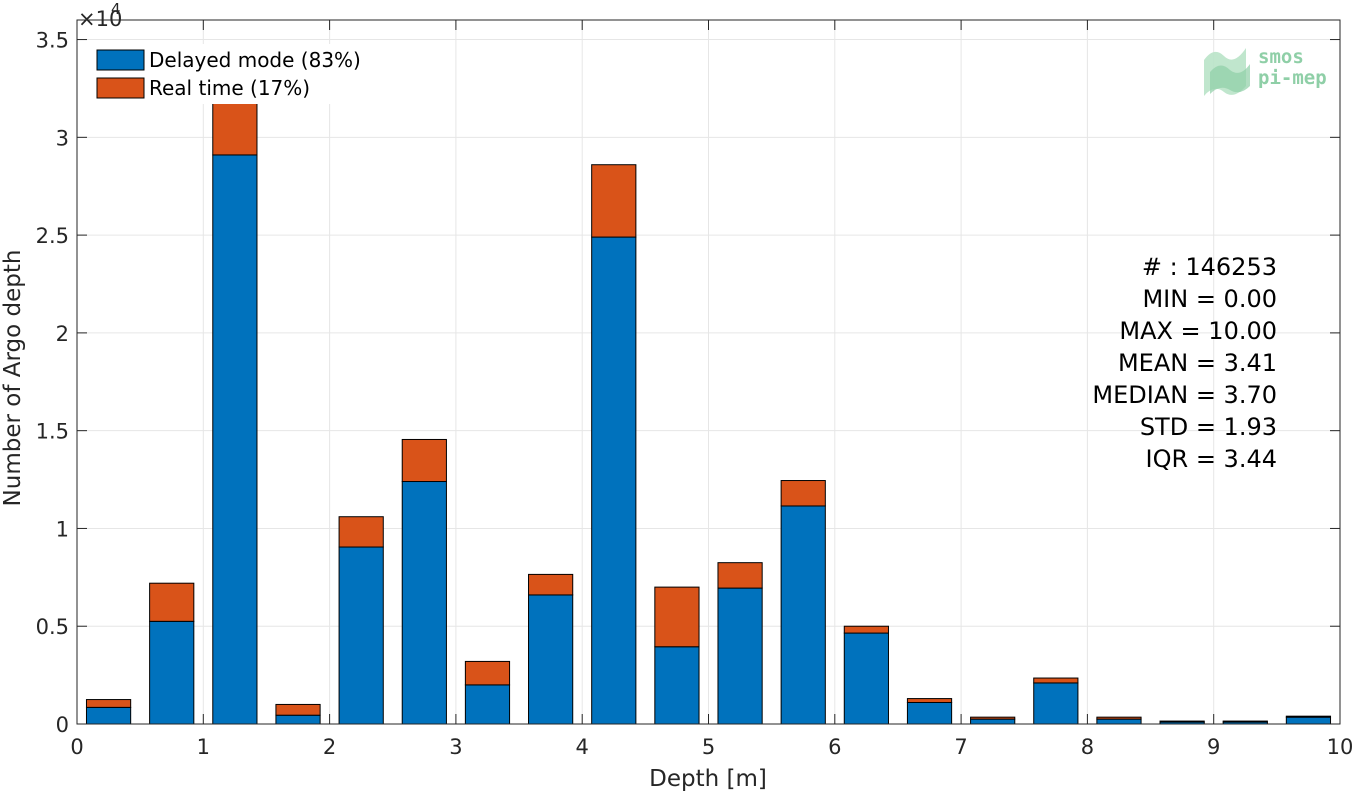 The height and width of the screenshot is (794, 1355). What do you see at coordinates (62, 529) in the screenshot?
I see `y-tick-label: 1` at bounding box center [62, 529].